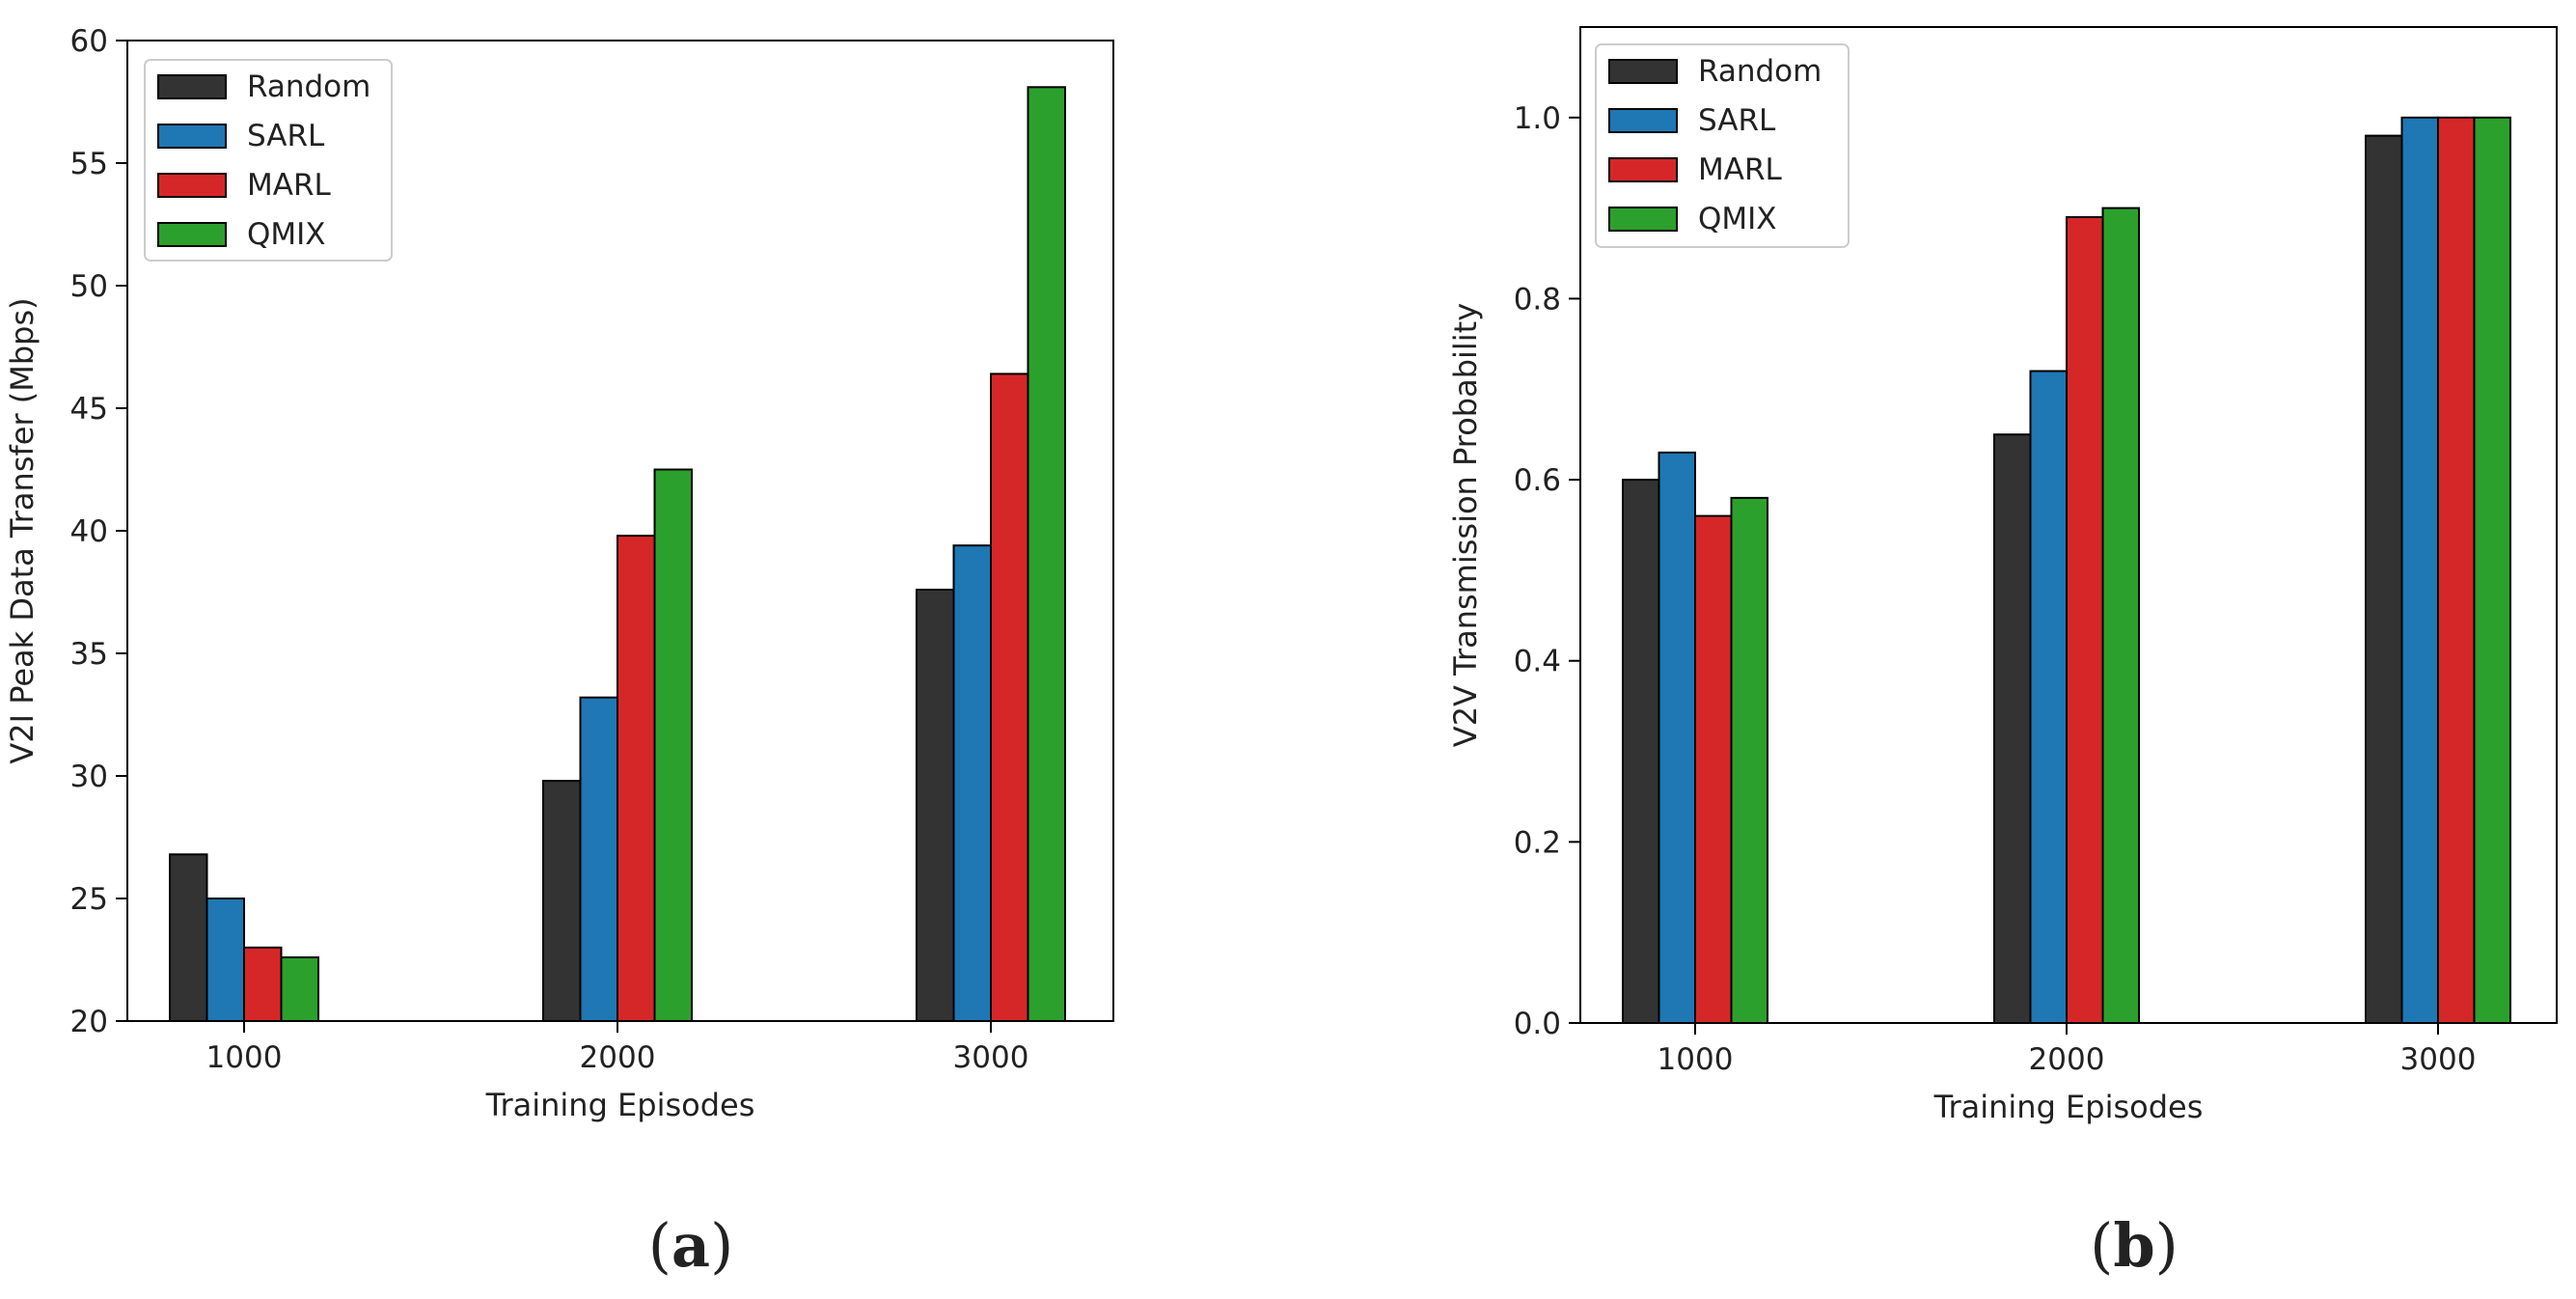 The height and width of the screenshot is (1299, 2576). I want to click on y-tick-label: 45, so click(89, 409).